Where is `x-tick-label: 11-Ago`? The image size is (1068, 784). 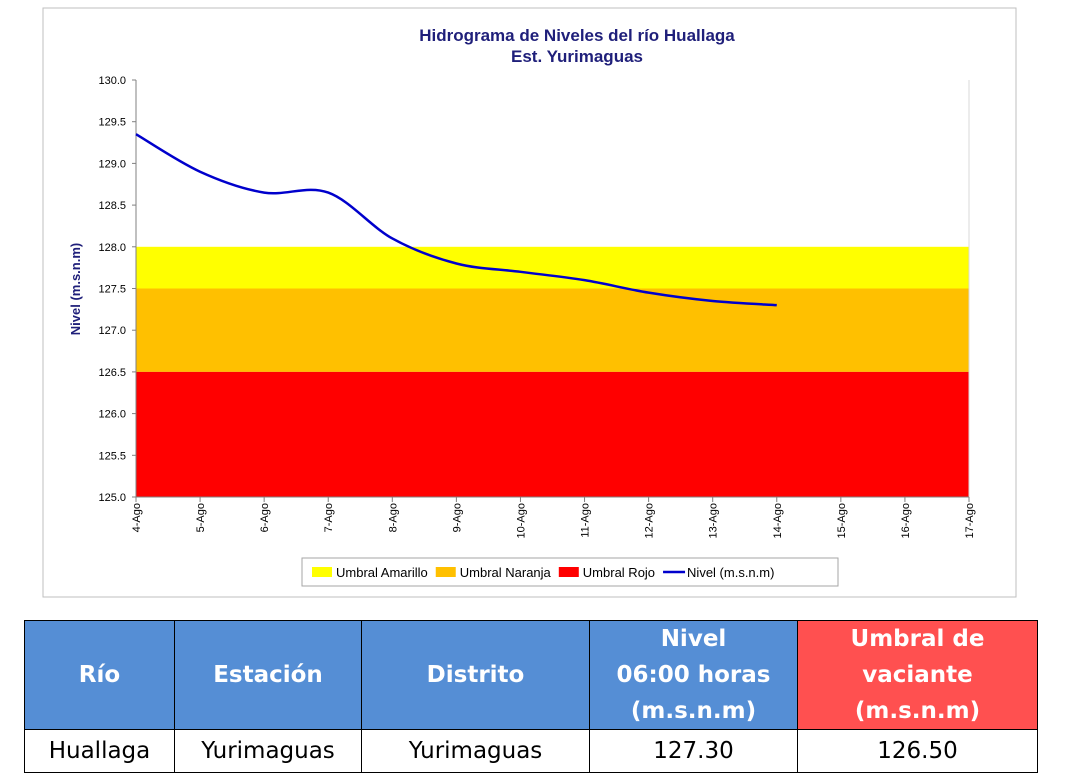 x-tick-label: 11-Ago is located at coordinates (586, 520).